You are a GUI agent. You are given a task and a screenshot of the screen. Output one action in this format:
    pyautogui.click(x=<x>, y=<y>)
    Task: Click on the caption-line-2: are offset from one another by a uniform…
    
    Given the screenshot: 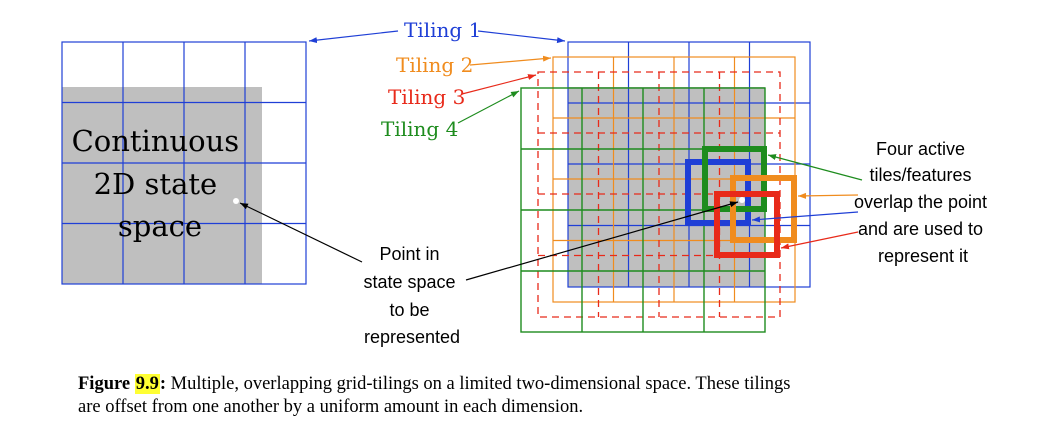 What is the action you would take?
    pyautogui.click(x=331, y=407)
    